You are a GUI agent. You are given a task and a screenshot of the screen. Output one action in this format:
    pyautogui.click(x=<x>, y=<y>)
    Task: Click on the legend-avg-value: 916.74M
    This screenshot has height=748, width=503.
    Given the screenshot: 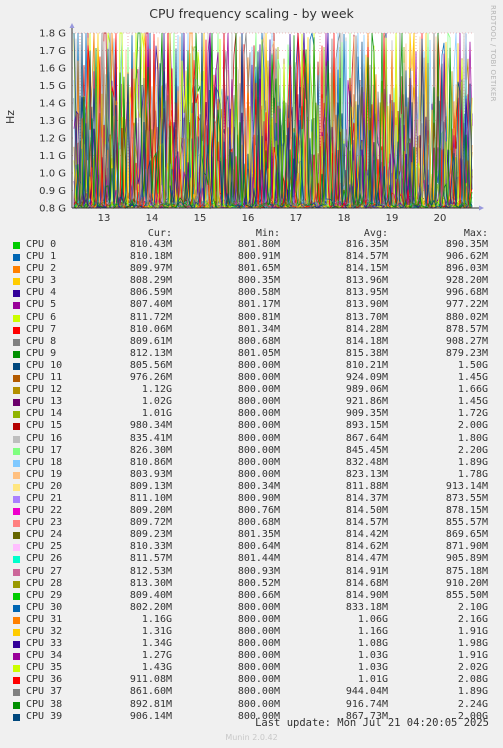 What is the action you would take?
    pyautogui.click(x=366, y=704)
    